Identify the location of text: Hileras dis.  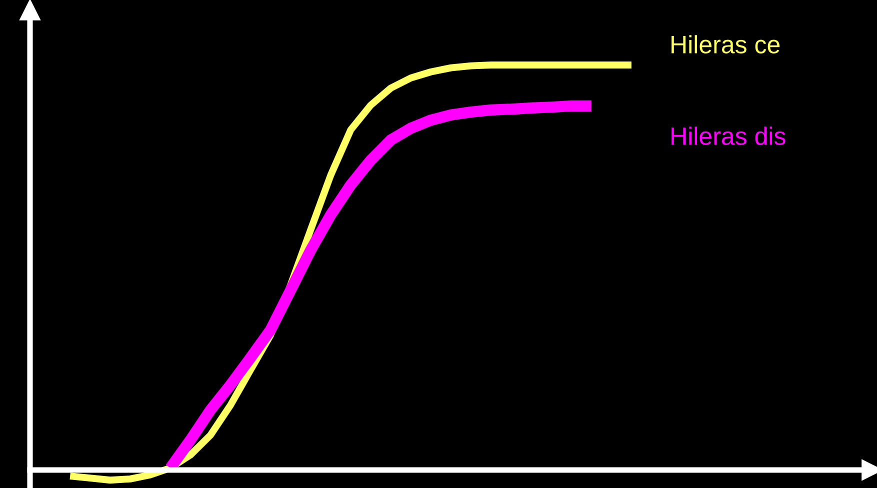
(729, 136).